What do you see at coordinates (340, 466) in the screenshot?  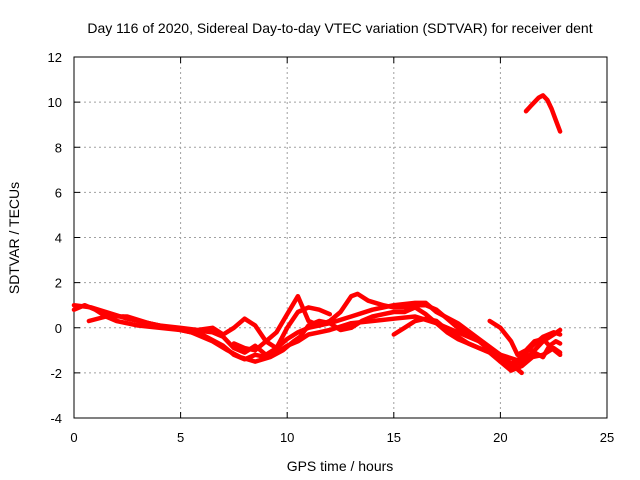 I see `x-axis-label: GPS time / hours` at bounding box center [340, 466].